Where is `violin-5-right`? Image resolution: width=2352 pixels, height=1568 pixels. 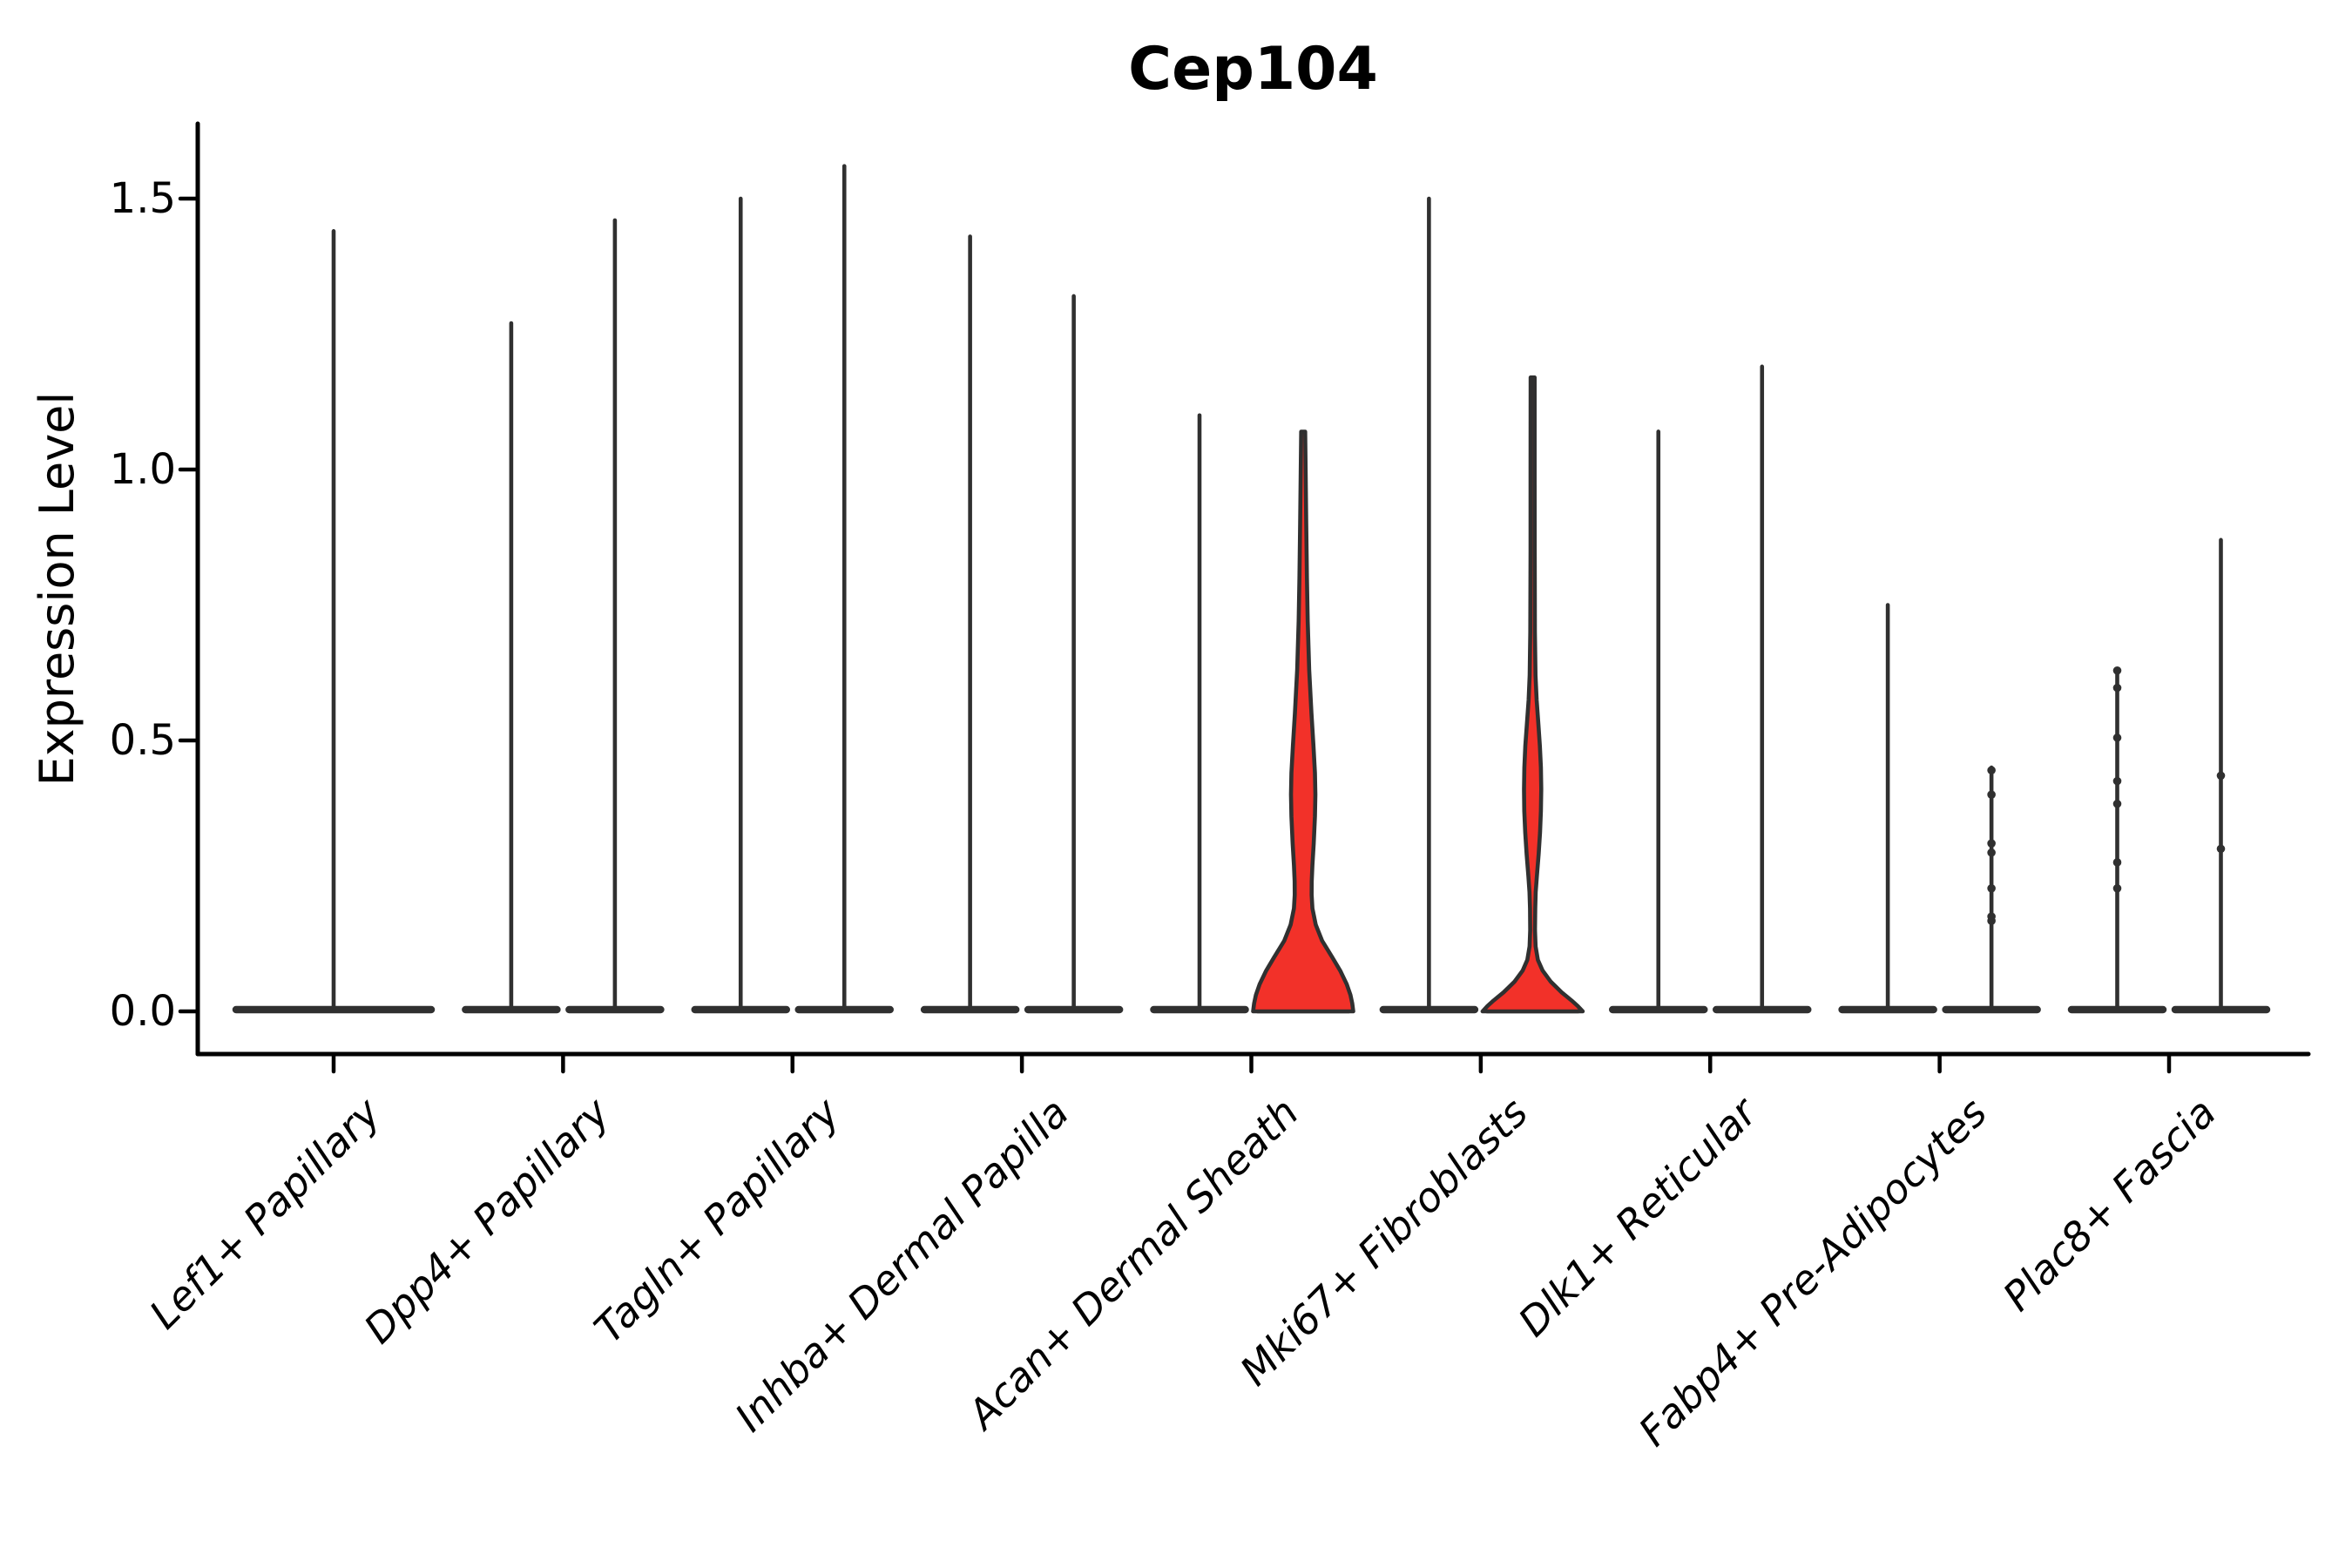 violin-5-right is located at coordinates (1303, 721).